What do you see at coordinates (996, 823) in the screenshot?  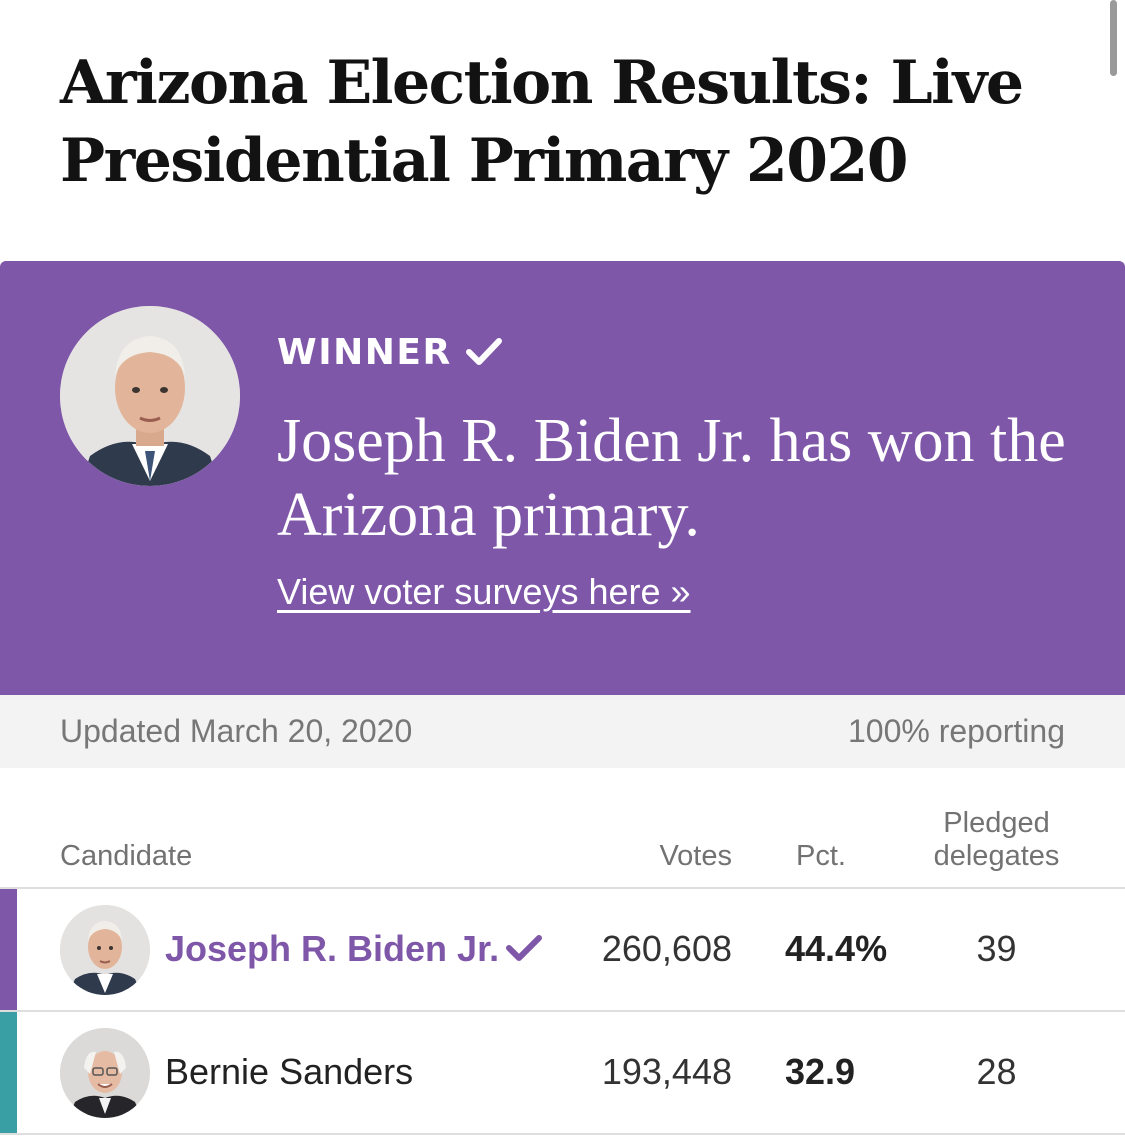 I see `column-header-delegates-line1: Pledged` at bounding box center [996, 823].